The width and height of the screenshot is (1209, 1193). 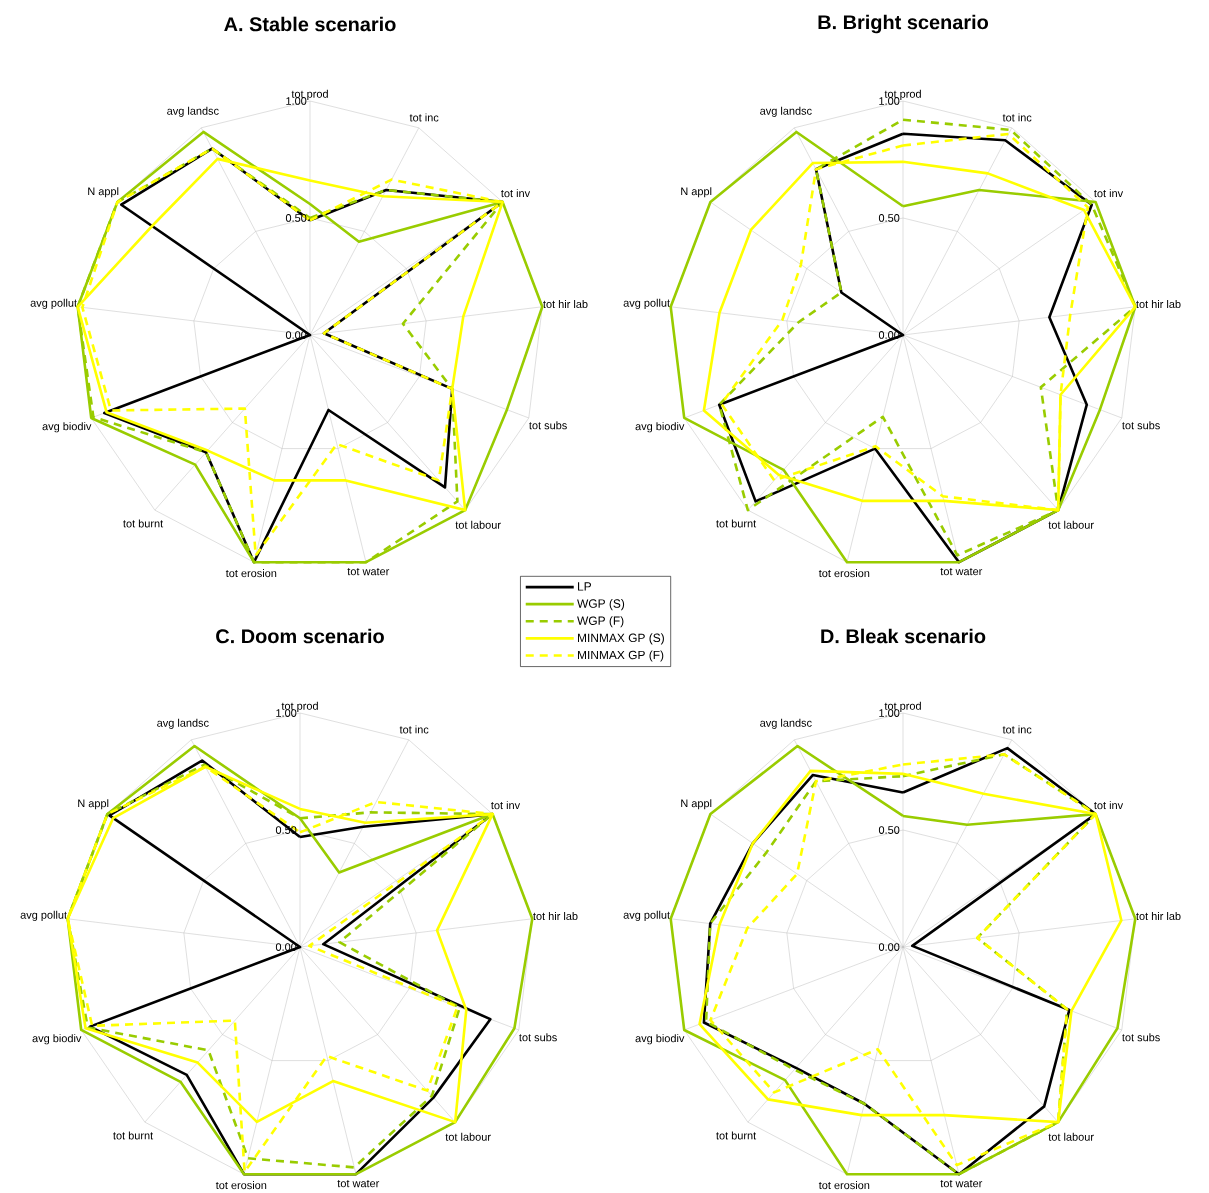 What do you see at coordinates (621, 656) in the screenshot?
I see `legend-label: MINMAX GP (F)` at bounding box center [621, 656].